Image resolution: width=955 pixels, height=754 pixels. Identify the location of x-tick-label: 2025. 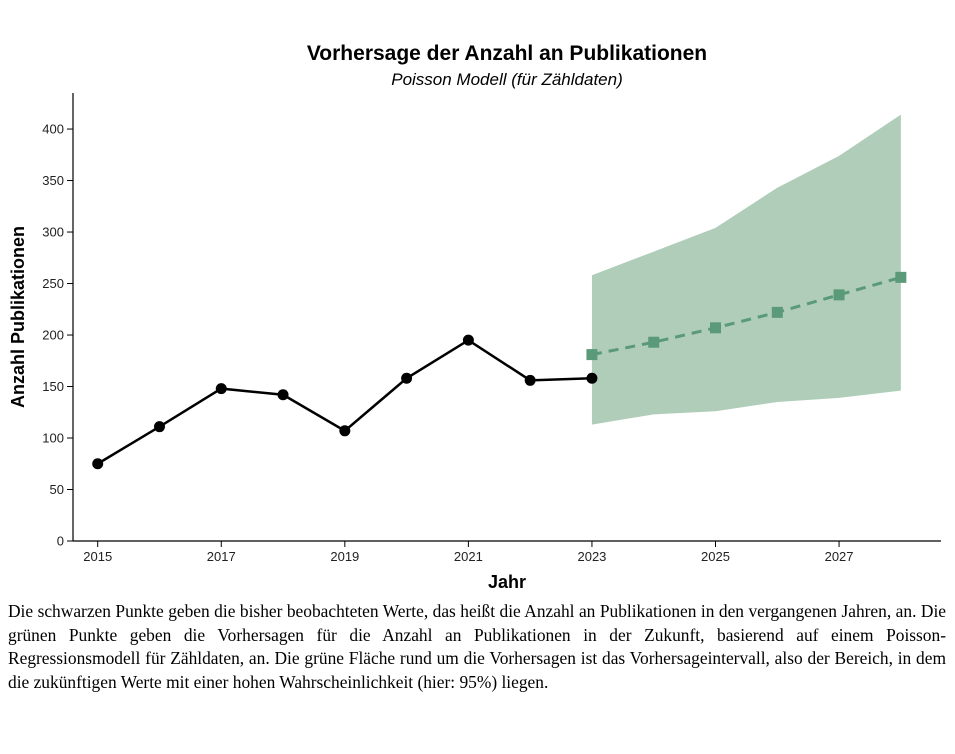
(715, 556).